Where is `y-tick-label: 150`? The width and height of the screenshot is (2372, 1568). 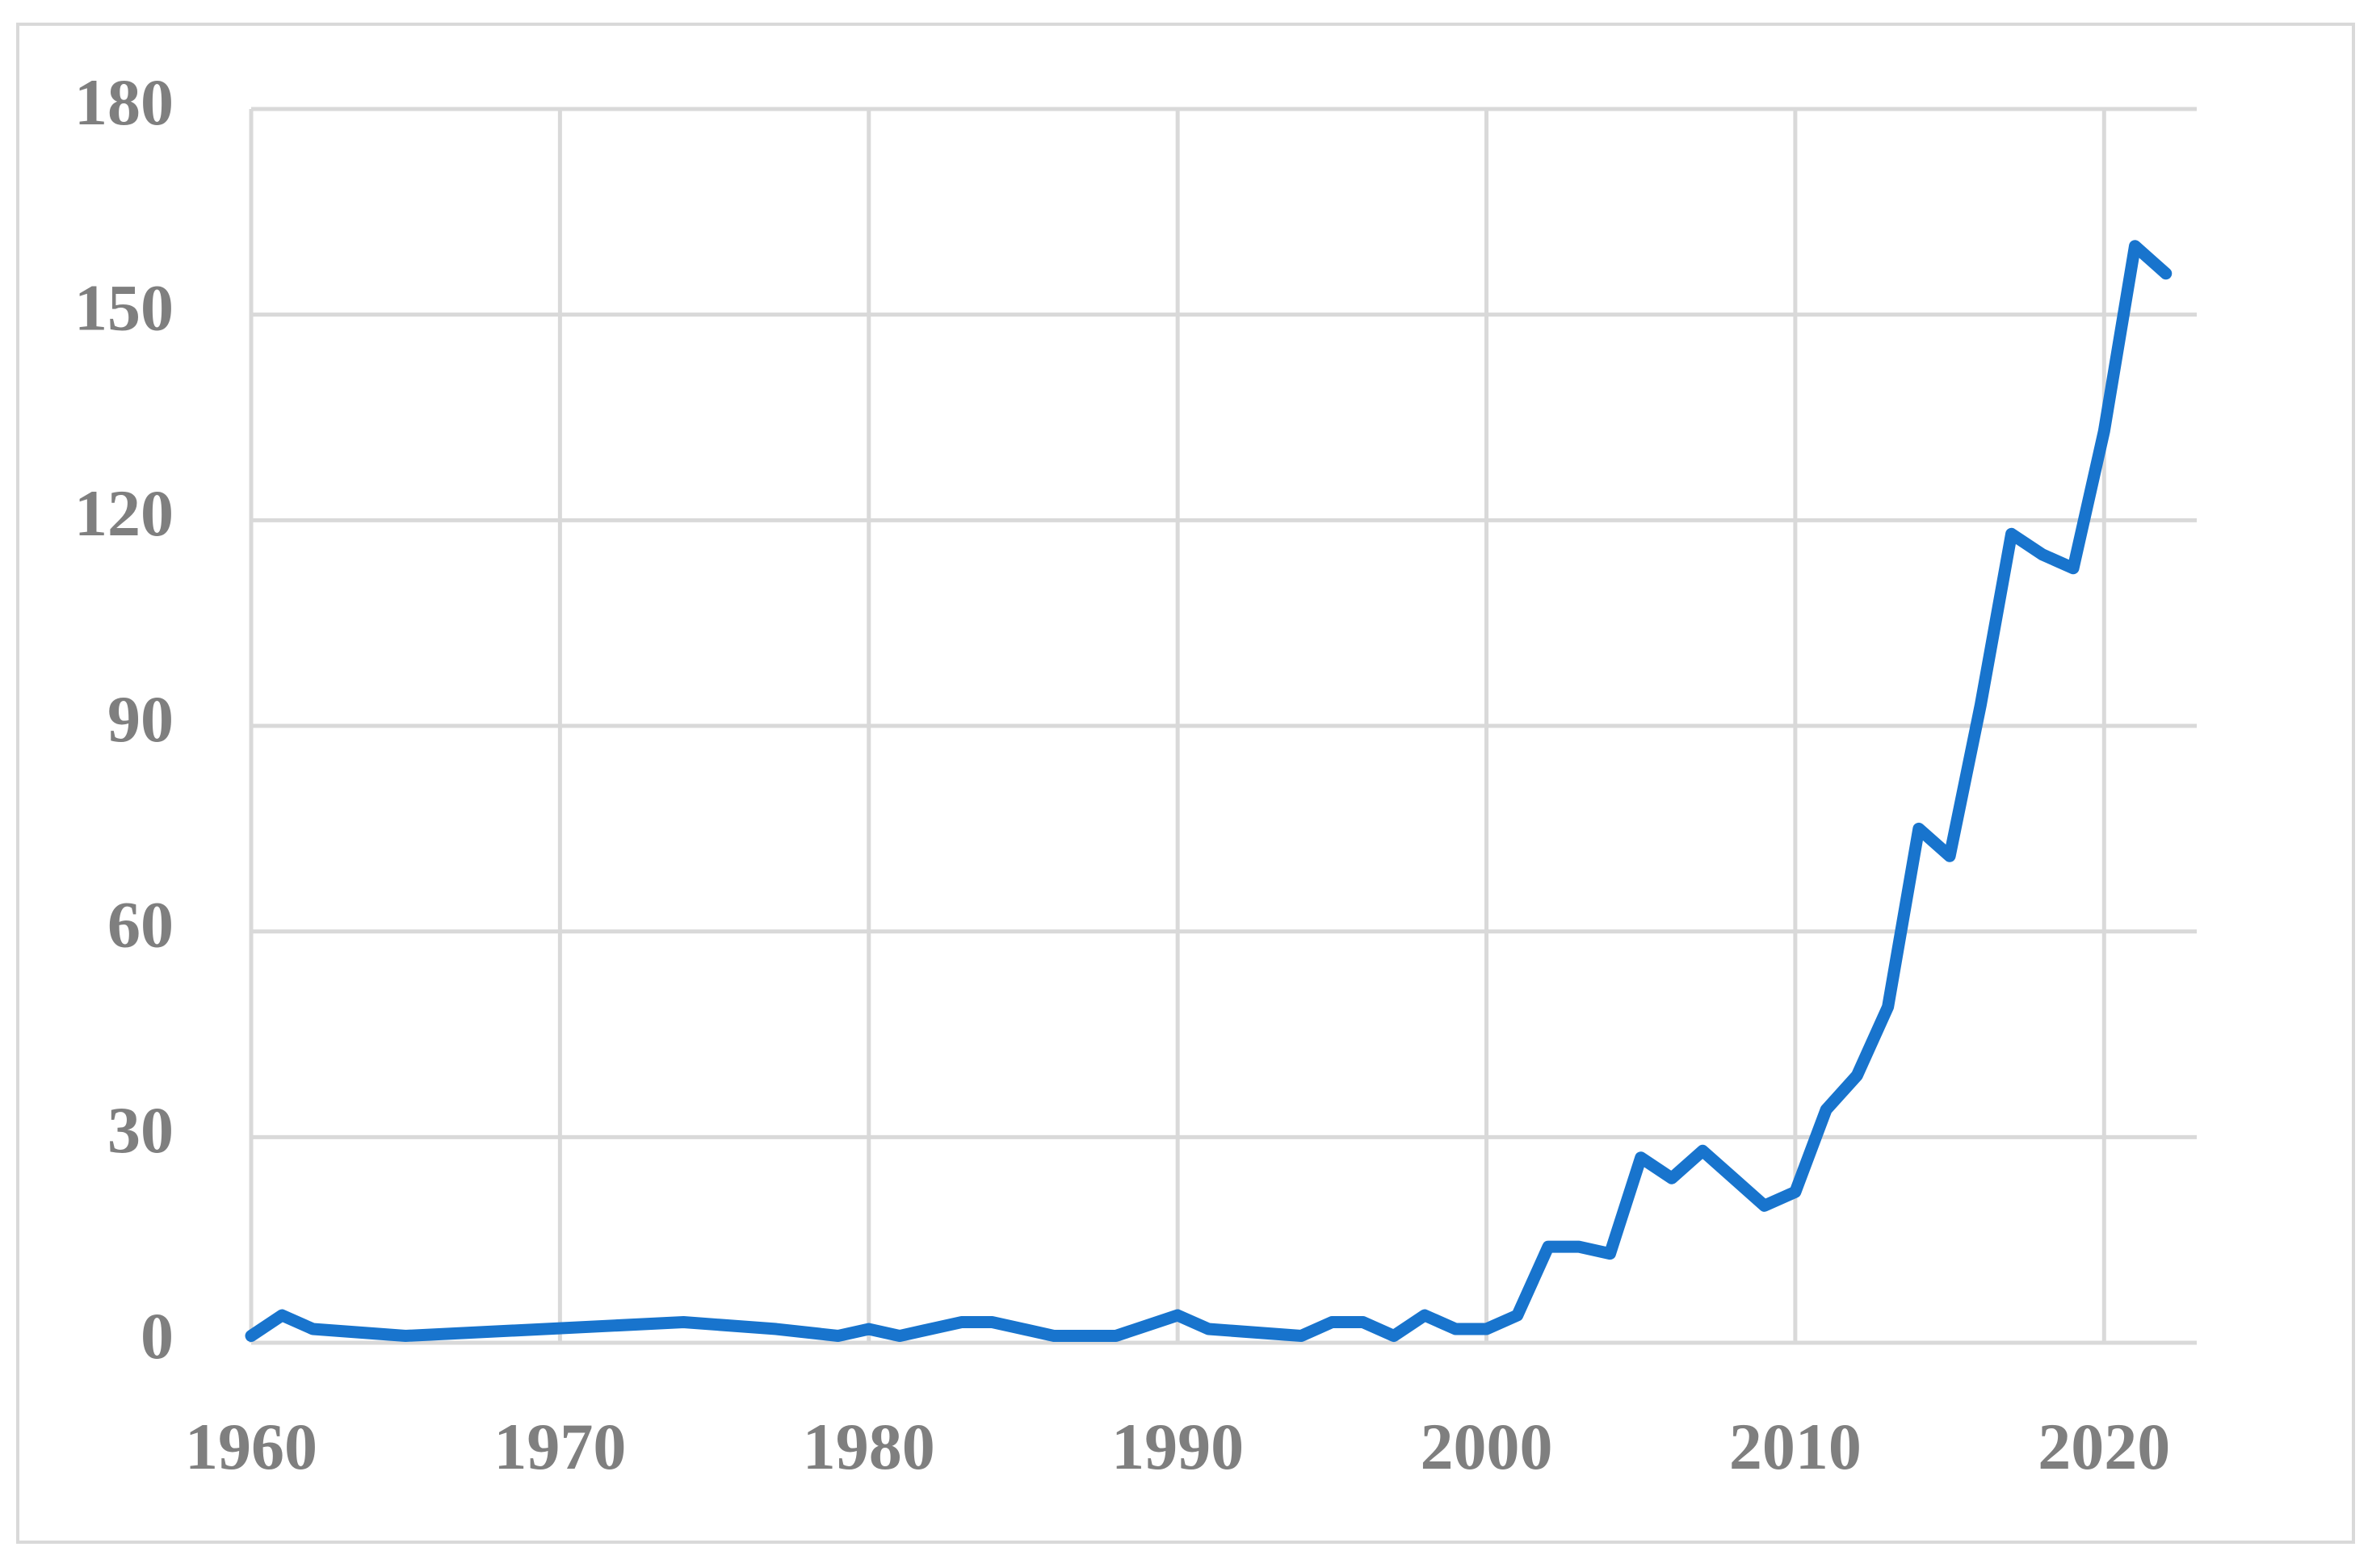
y-tick-label: 150 is located at coordinates (124, 307).